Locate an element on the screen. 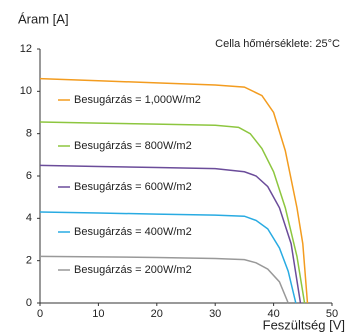  legend-label: Besugárzás = 200W/m2 is located at coordinates (133, 270).